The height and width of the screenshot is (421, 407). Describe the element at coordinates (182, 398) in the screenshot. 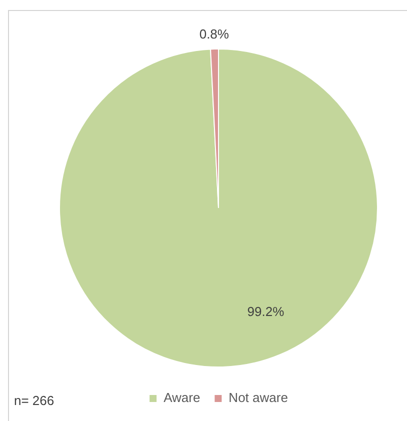

I see `legend-label: Aware` at that location.